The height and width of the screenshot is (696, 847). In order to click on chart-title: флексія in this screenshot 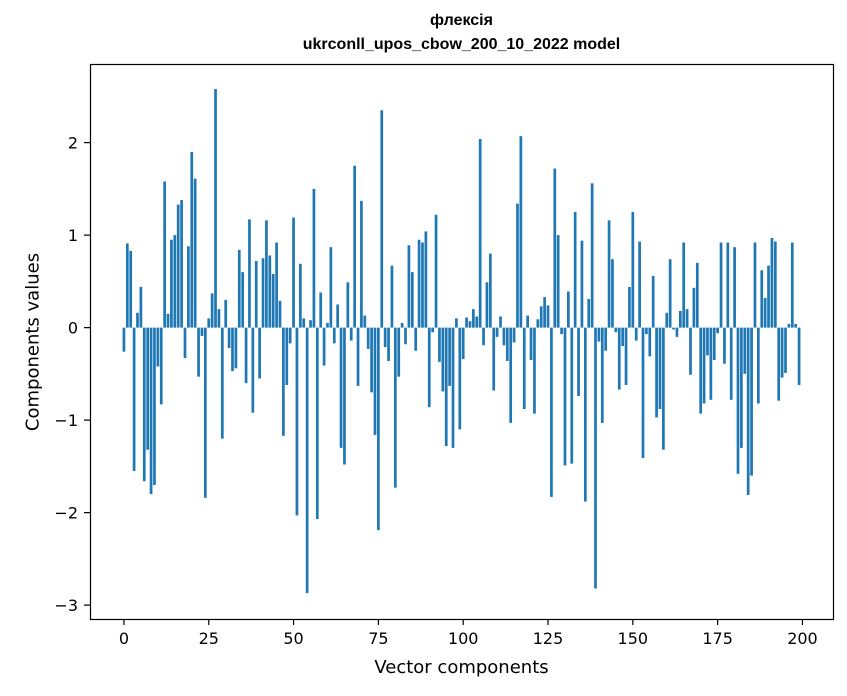, I will do `click(461, 20)`.